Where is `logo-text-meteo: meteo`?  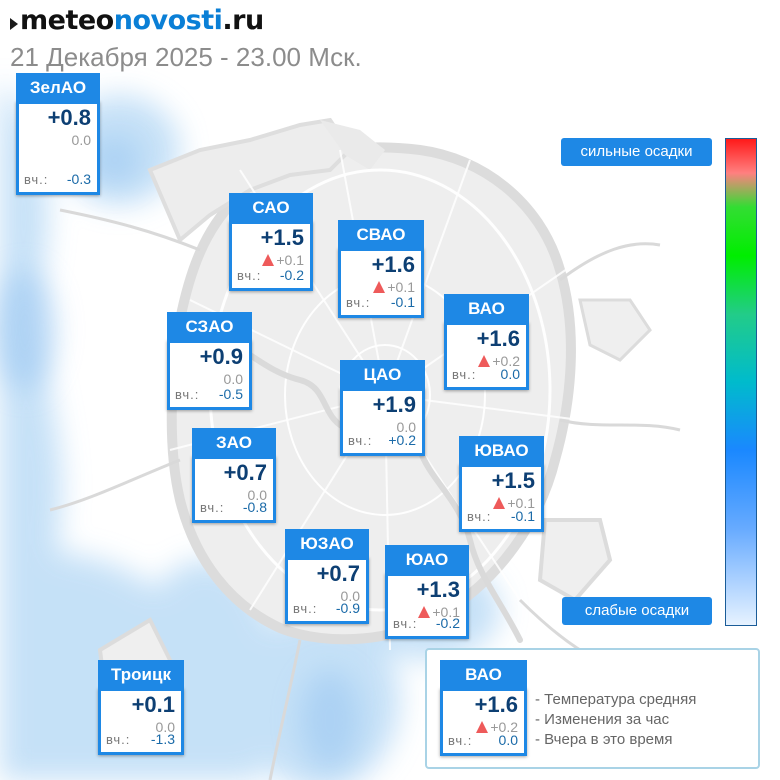
logo-text-meteo: meteo is located at coordinates (67, 20).